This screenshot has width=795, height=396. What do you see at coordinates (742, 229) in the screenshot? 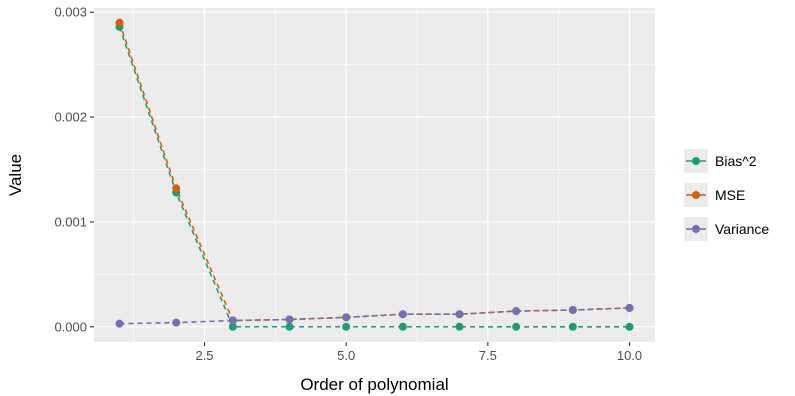
I see `legend-label: Variance` at bounding box center [742, 229].